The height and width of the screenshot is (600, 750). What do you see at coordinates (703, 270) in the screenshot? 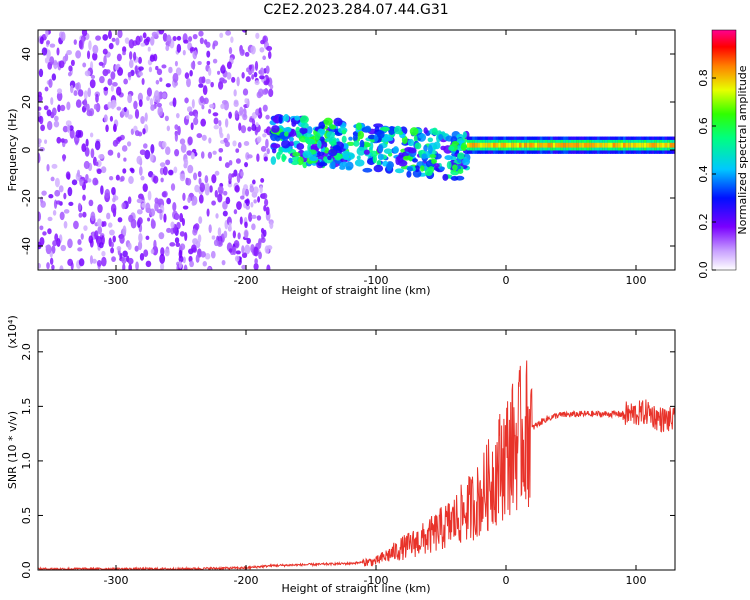
I see `colorbar-tick-label: 0.0` at bounding box center [703, 270].